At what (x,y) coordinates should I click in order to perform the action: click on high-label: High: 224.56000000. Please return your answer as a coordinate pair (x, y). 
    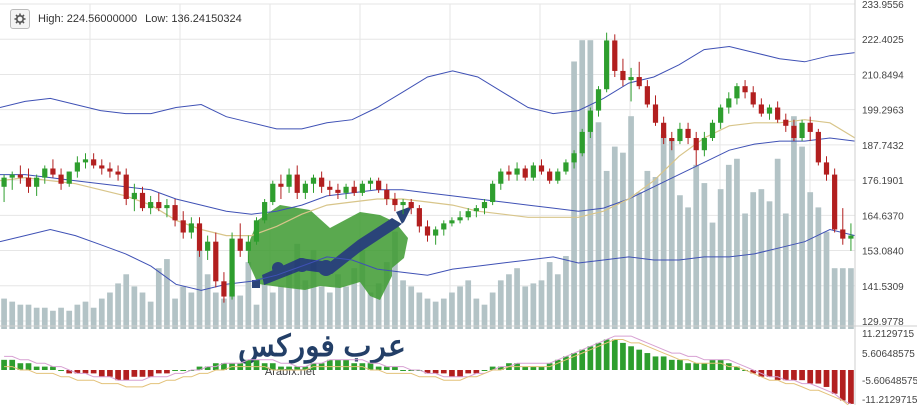
    Looking at the image, I should click on (88, 19).